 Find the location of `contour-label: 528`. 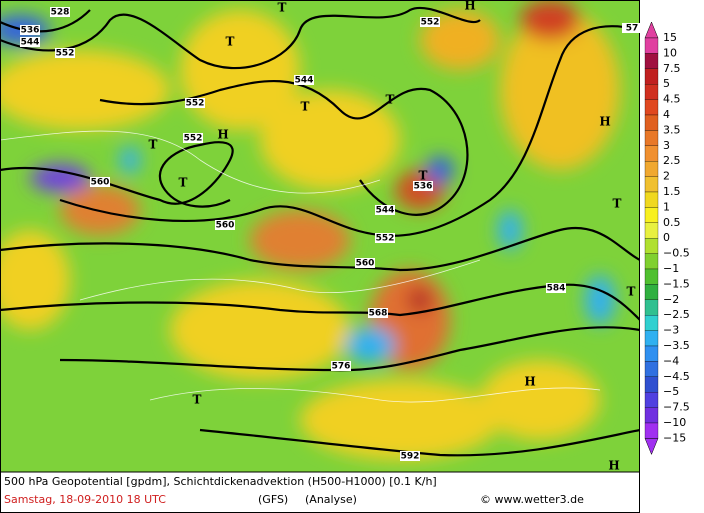

contour-label: 528 is located at coordinates (60, 13).